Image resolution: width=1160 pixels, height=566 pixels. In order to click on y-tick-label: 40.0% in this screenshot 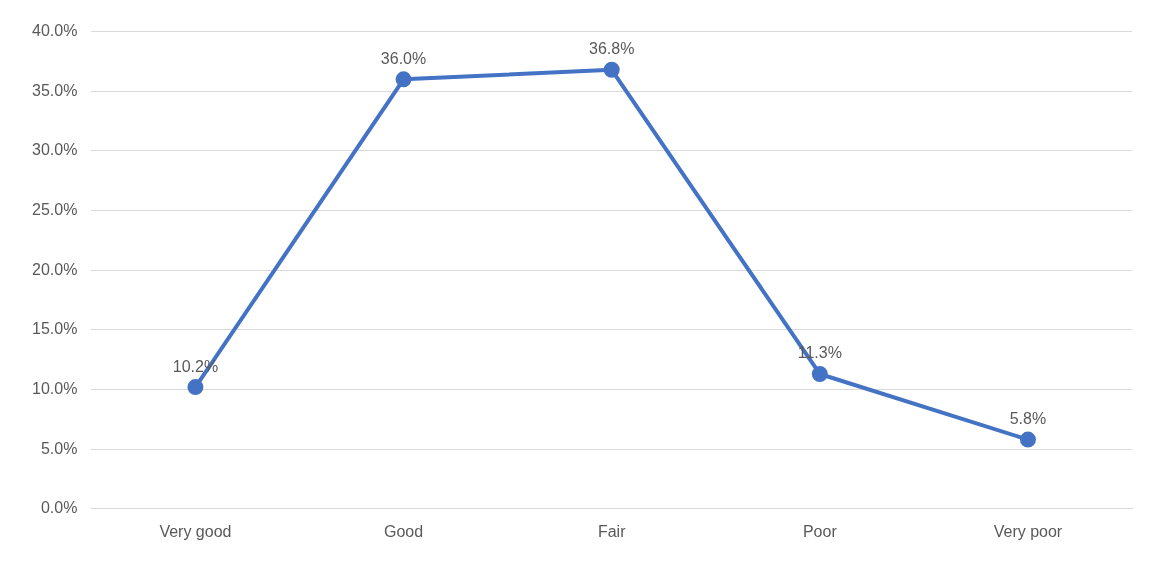, I will do `click(54, 31)`.